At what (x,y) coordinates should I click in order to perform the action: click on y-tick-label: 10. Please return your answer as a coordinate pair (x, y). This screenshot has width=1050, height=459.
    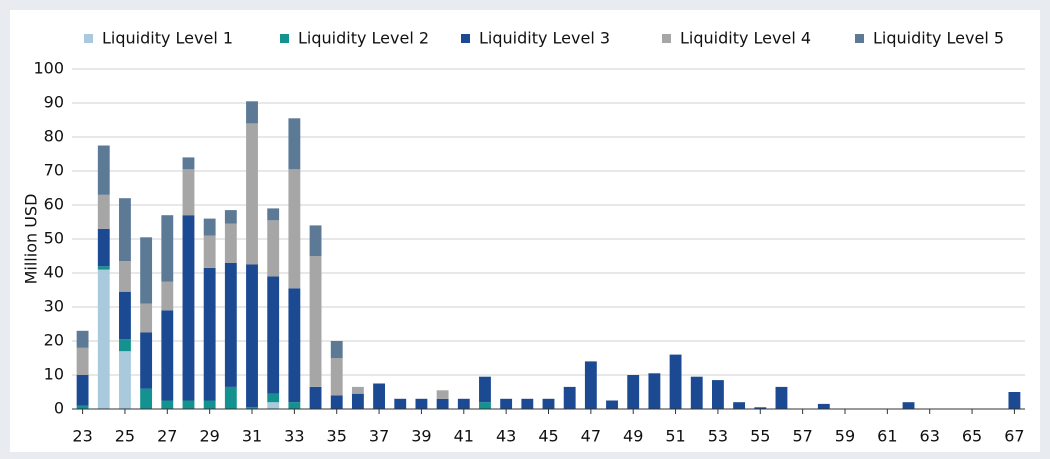
    Looking at the image, I should click on (54, 374).